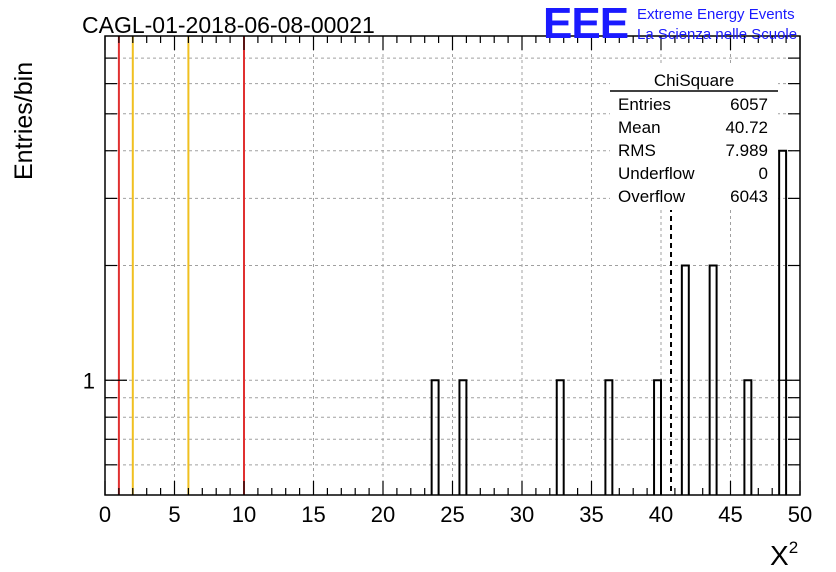 The width and height of the screenshot is (836, 572). Describe the element at coordinates (694, 80) in the screenshot. I see `stats-box-title: ChiSquare` at that location.